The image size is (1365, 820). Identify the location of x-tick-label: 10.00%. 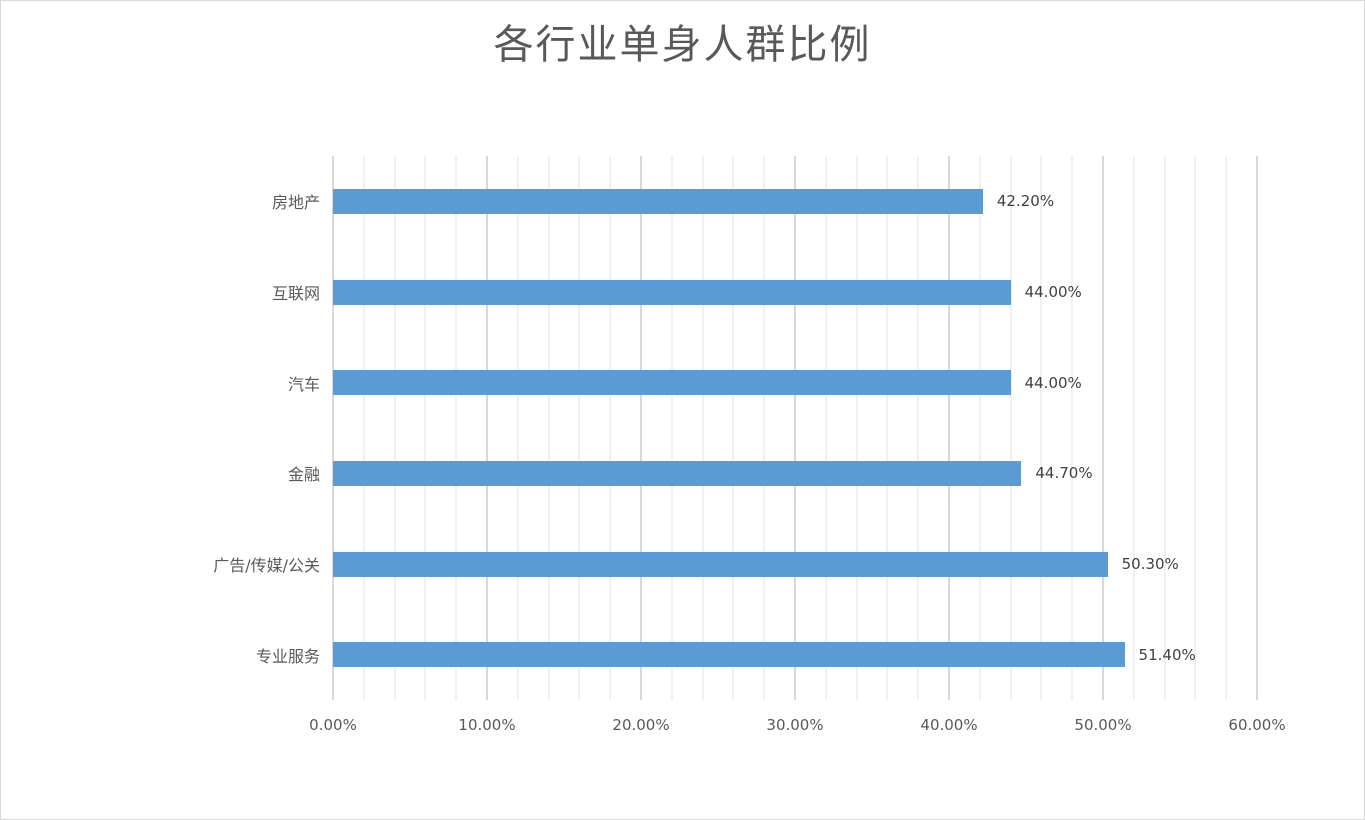
(487, 725).